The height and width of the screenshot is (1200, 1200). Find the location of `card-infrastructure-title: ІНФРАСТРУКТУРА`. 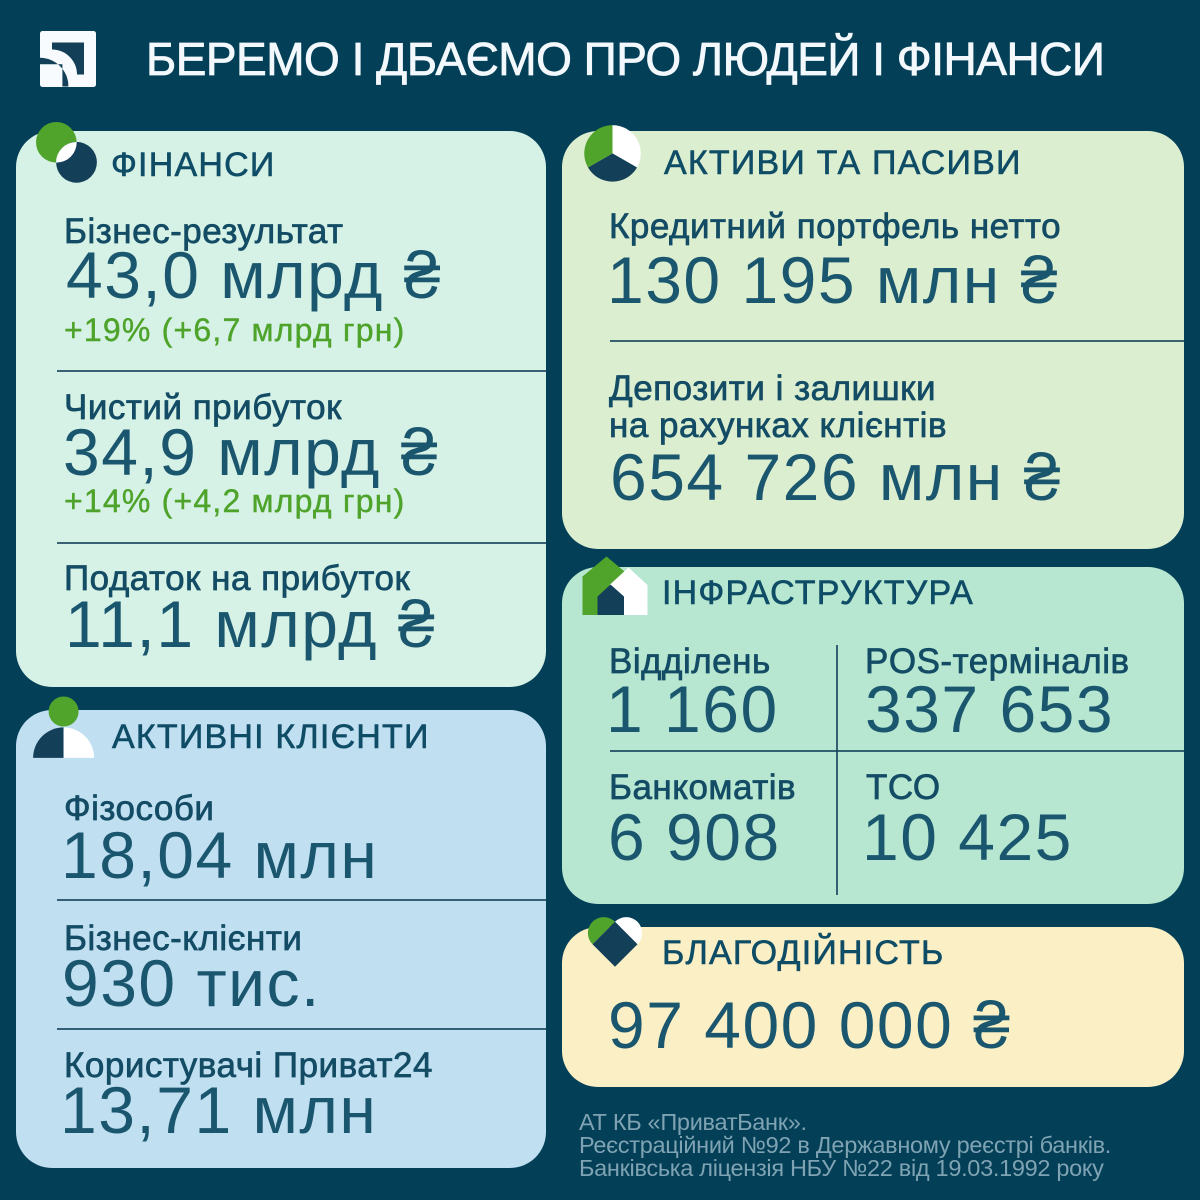

card-infrastructure-title: ІНФРАСТРУКТУРА is located at coordinates (818, 593).